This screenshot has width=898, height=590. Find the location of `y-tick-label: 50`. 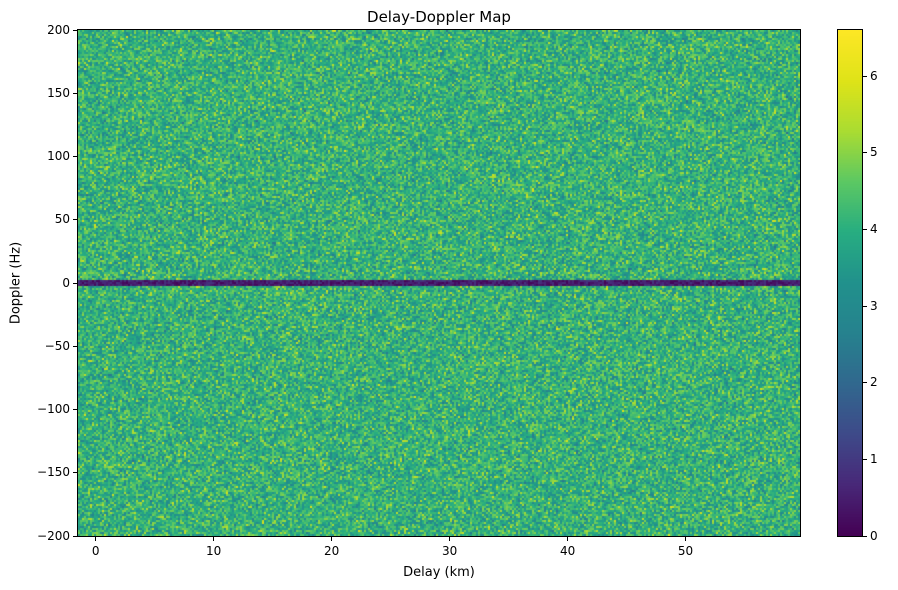

y-tick-label: 50 is located at coordinates (62, 219).